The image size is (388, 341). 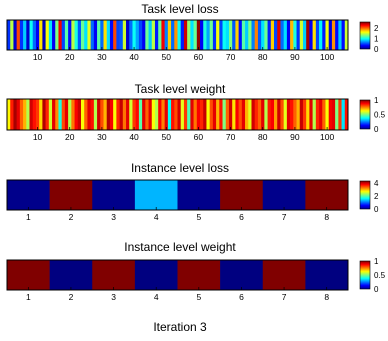 I want to click on instance-loss-tick-label: 6, so click(x=241, y=217).